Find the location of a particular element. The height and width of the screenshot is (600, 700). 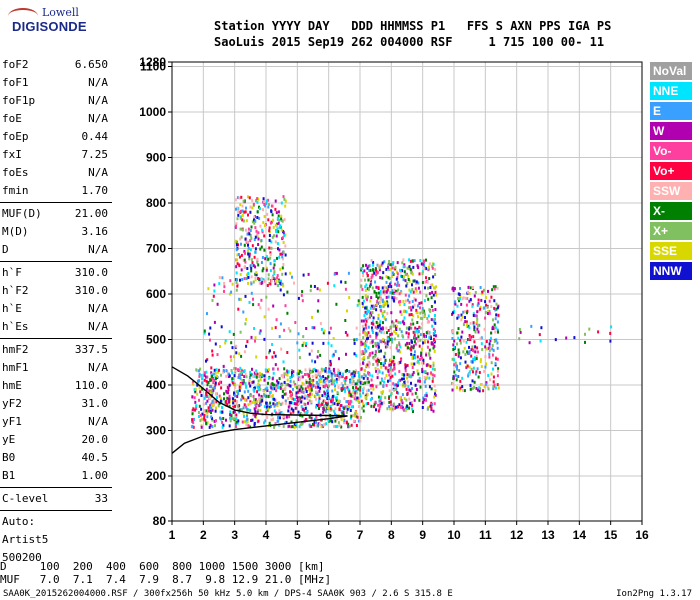

param-name: foE is located at coordinates (12, 118).